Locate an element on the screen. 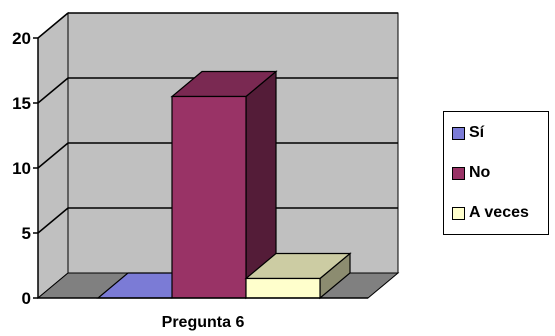 This screenshot has width=555, height=336. y-tick-label-1: 5 is located at coordinates (26, 233).